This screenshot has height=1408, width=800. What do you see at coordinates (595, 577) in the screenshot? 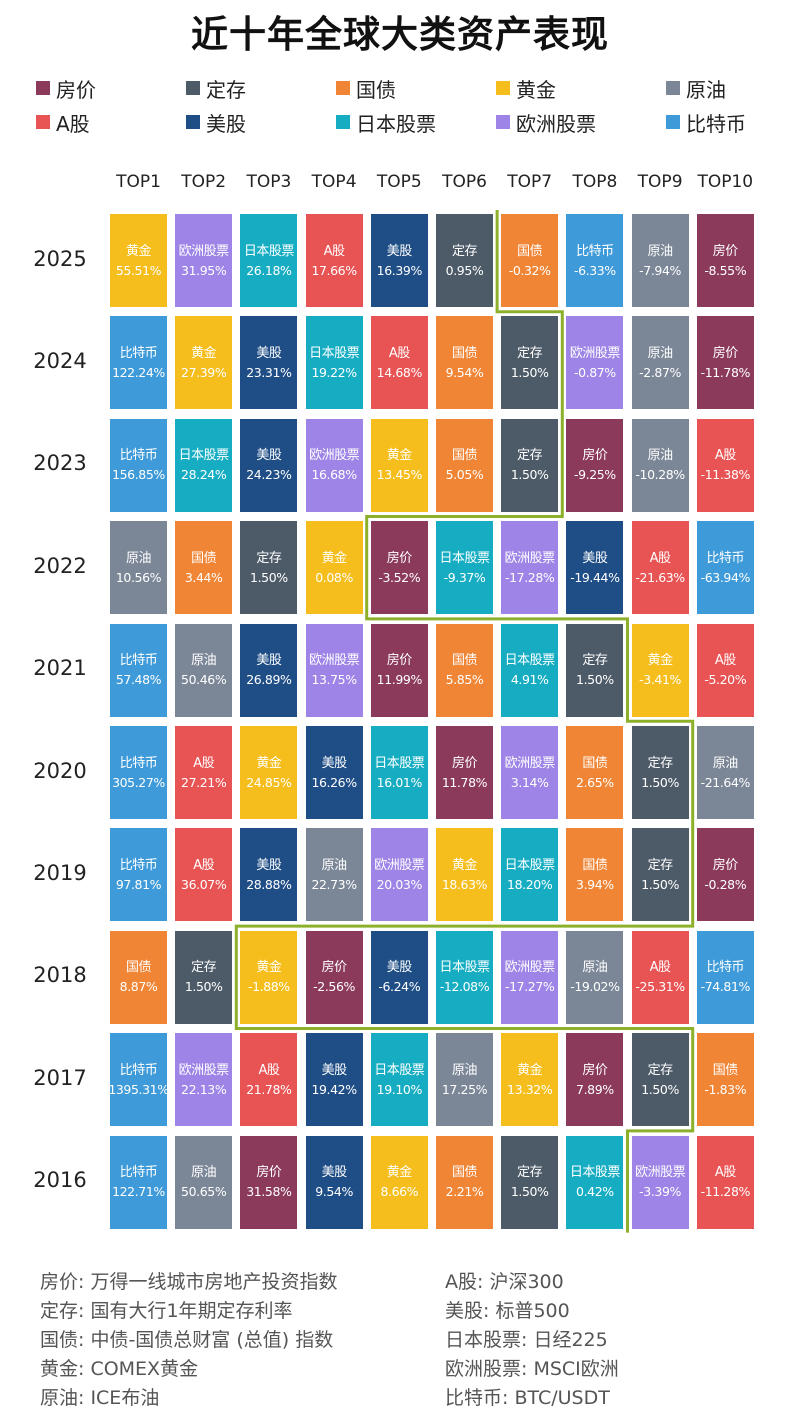
I see `cell-return-value: -19.44%` at bounding box center [595, 577].